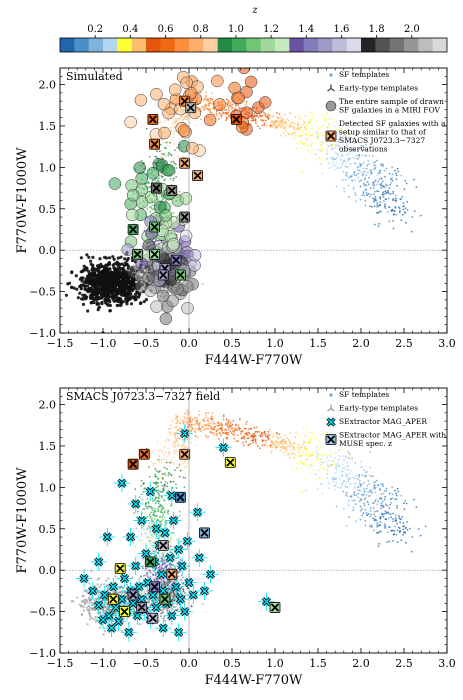  Describe the element at coordinates (232, 343) in the screenshot. I see `x-tick-label: 0.5` at that location.